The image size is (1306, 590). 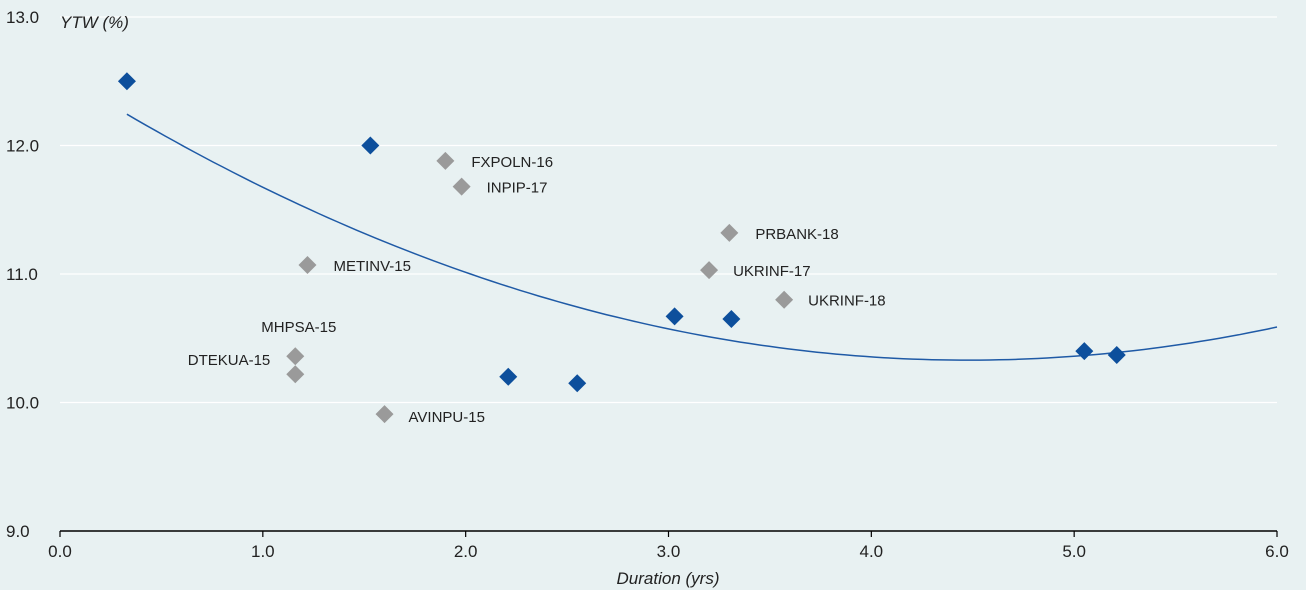 I want to click on data-label: PRBANK-18, so click(x=796, y=234).